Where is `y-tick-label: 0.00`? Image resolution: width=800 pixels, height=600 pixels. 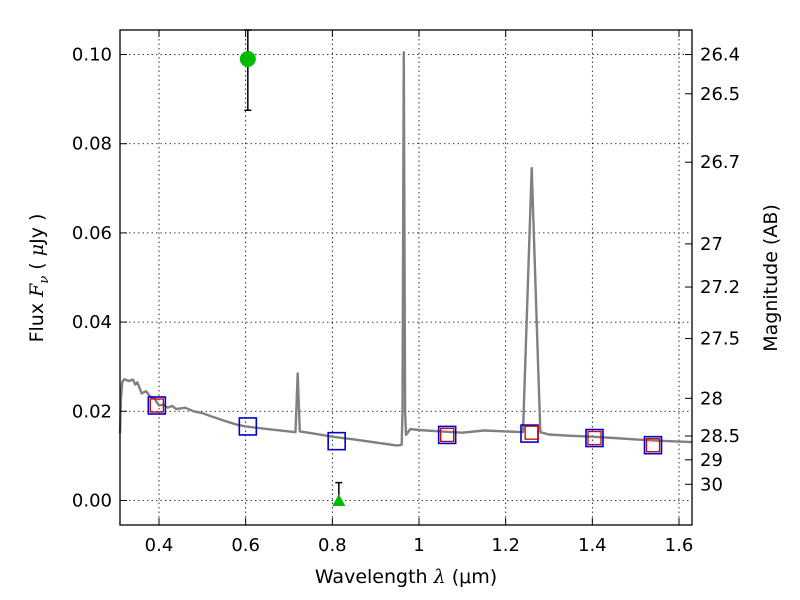 y-tick-label: 0.00 is located at coordinates (92, 500).